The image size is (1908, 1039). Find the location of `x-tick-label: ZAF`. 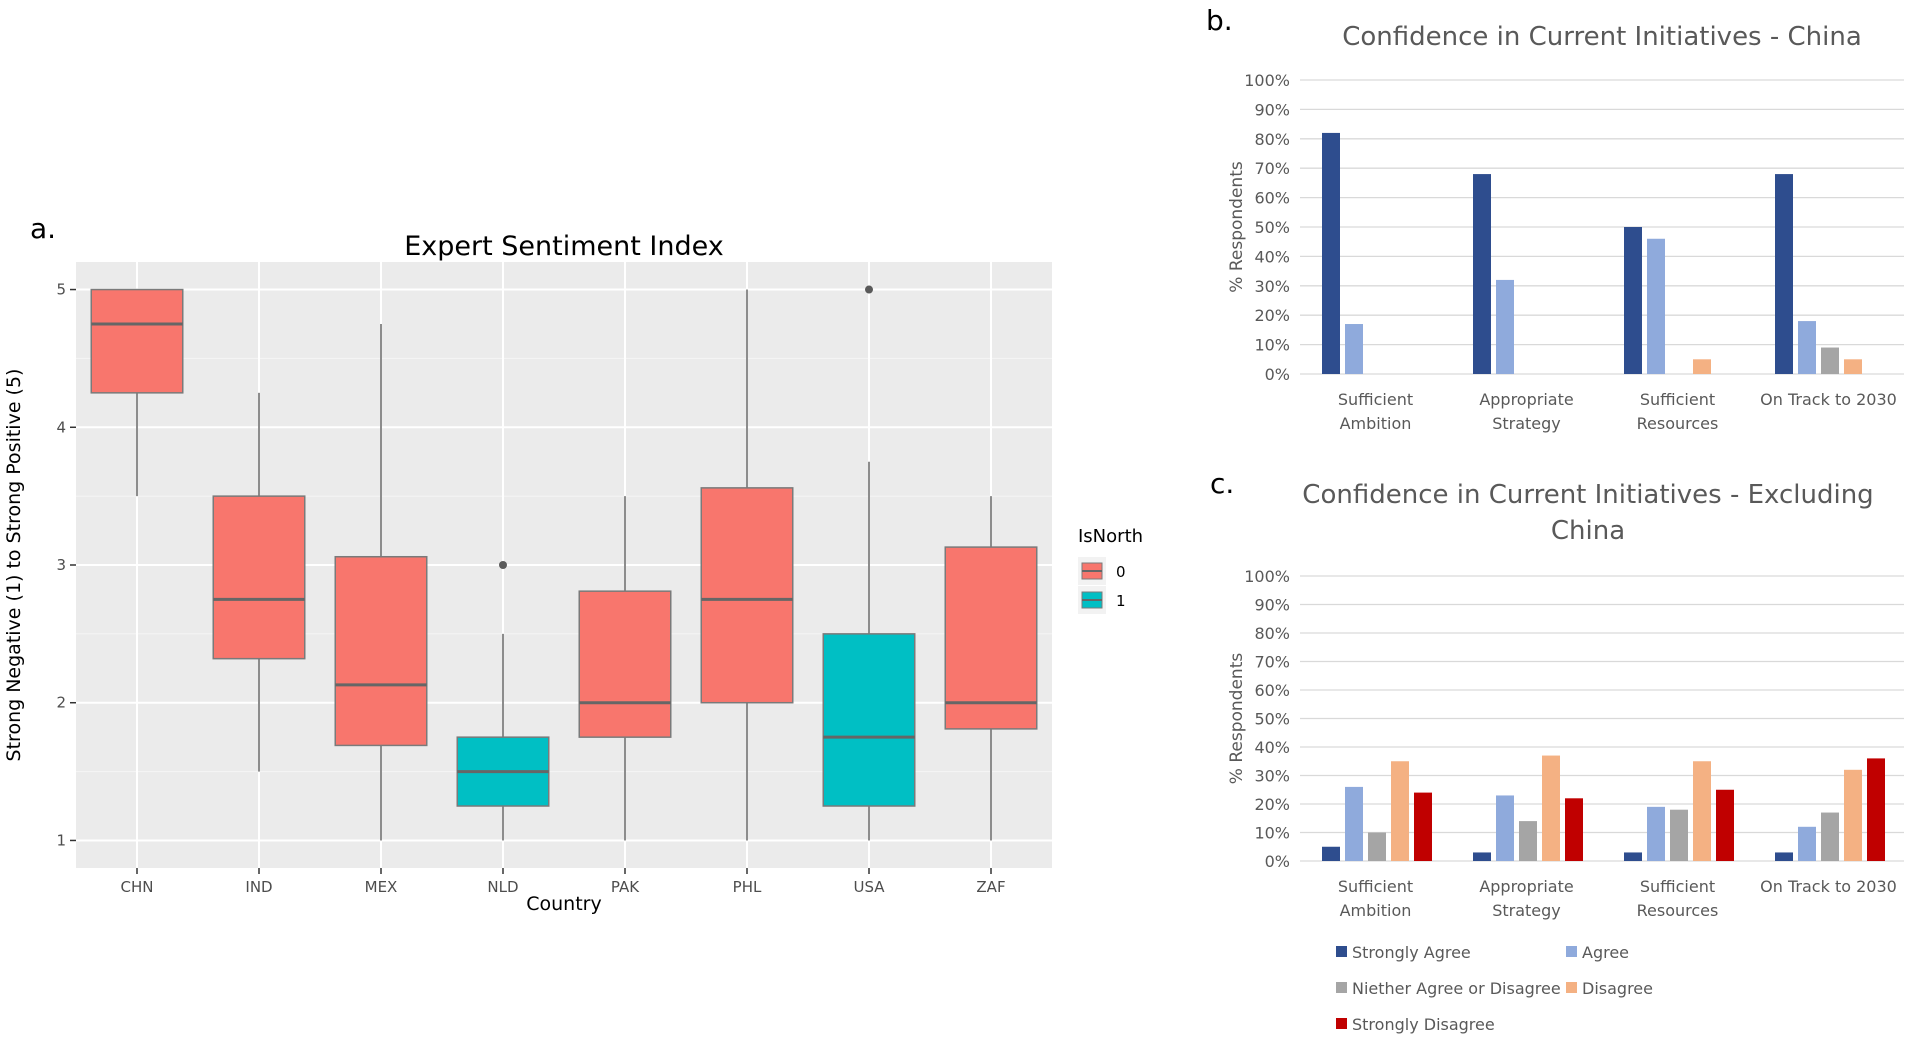

x-tick-label: ZAF is located at coordinates (990, 887).